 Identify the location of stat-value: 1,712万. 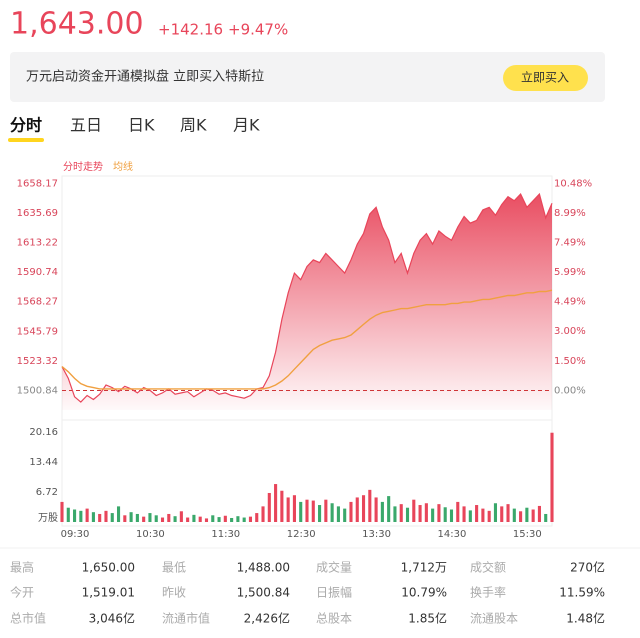
(424, 568).